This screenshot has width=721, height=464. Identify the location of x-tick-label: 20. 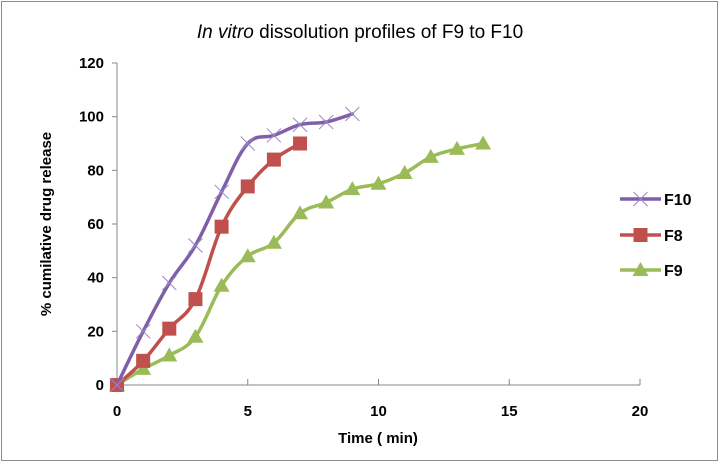
(640, 411).